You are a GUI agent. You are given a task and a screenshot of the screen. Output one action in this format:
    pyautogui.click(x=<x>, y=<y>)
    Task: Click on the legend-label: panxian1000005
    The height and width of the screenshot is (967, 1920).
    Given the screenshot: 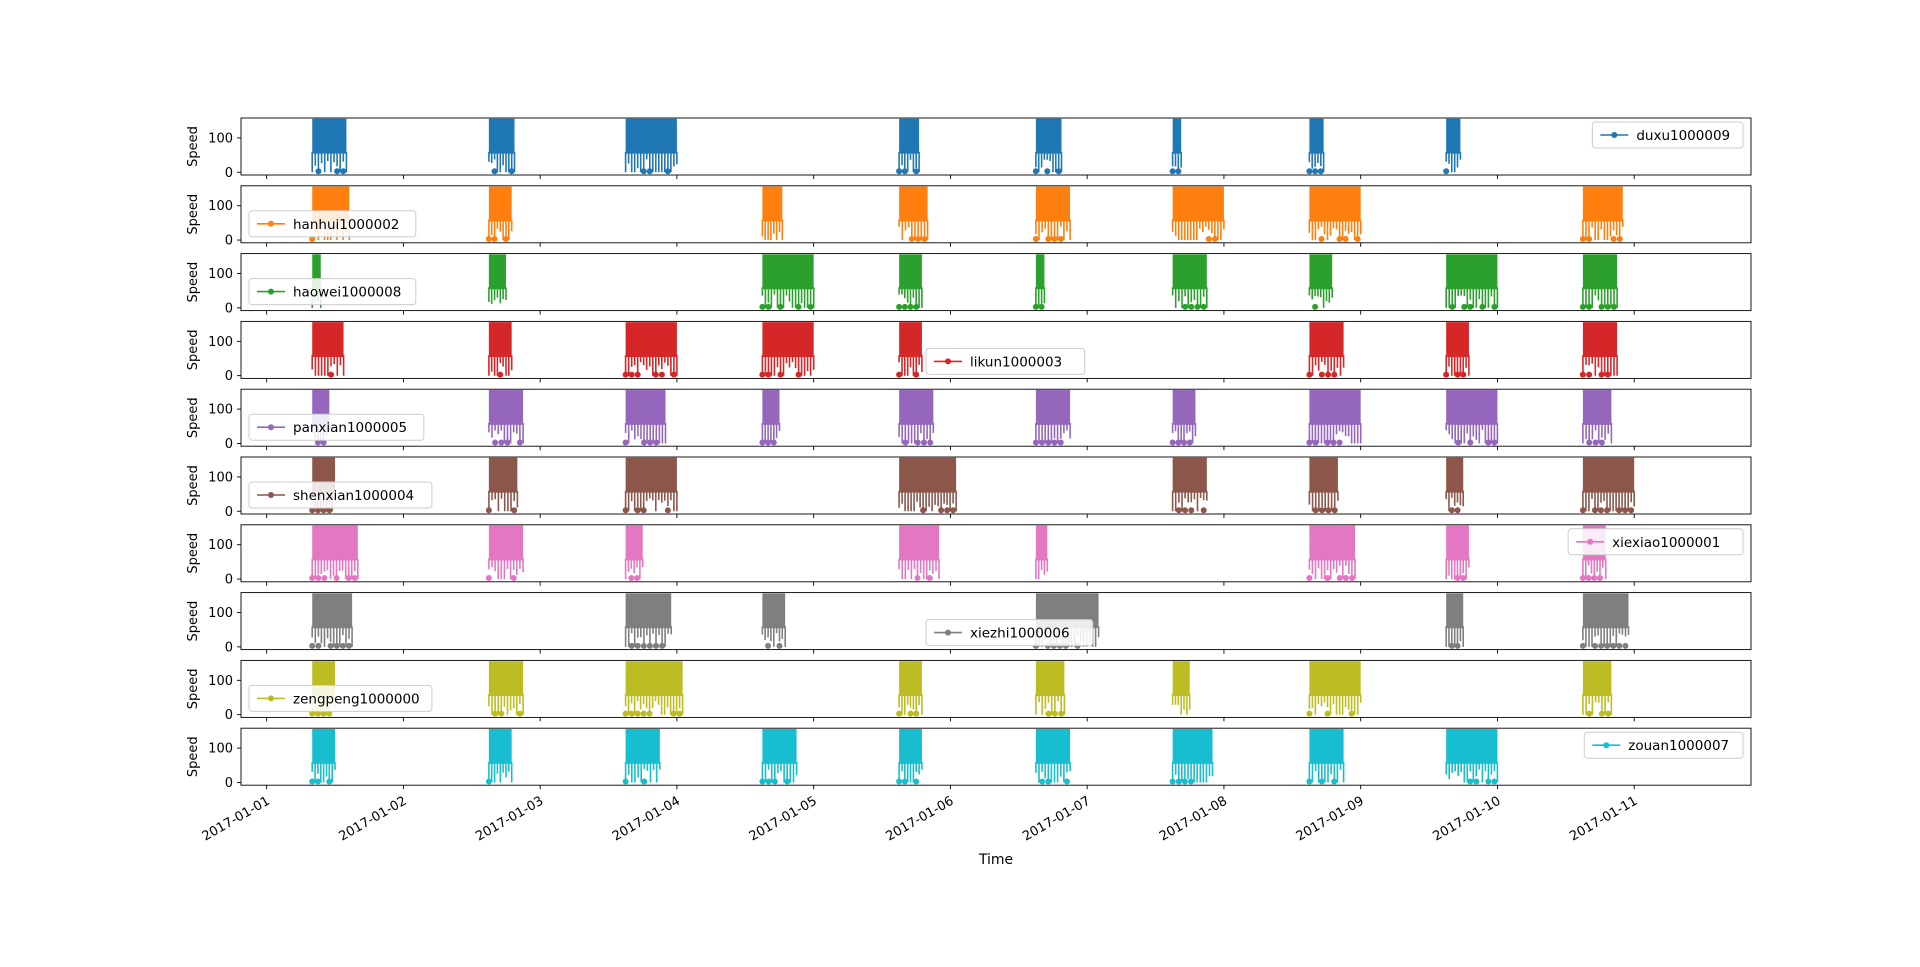 What is the action you would take?
    pyautogui.click(x=350, y=428)
    